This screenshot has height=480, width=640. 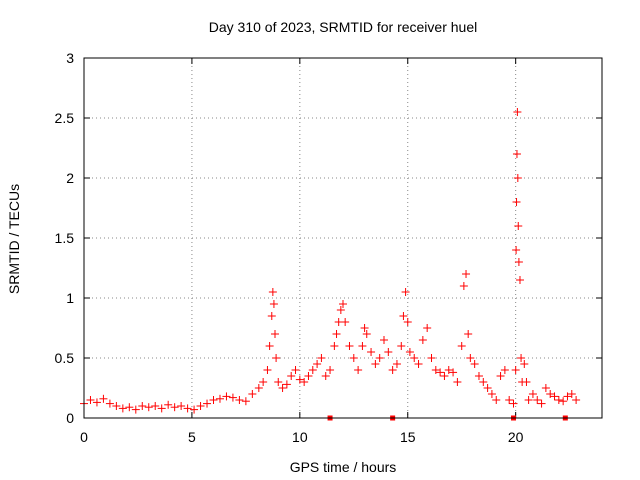 What do you see at coordinates (65, 358) in the screenshot?
I see `y-tick-label: 0.5` at bounding box center [65, 358].